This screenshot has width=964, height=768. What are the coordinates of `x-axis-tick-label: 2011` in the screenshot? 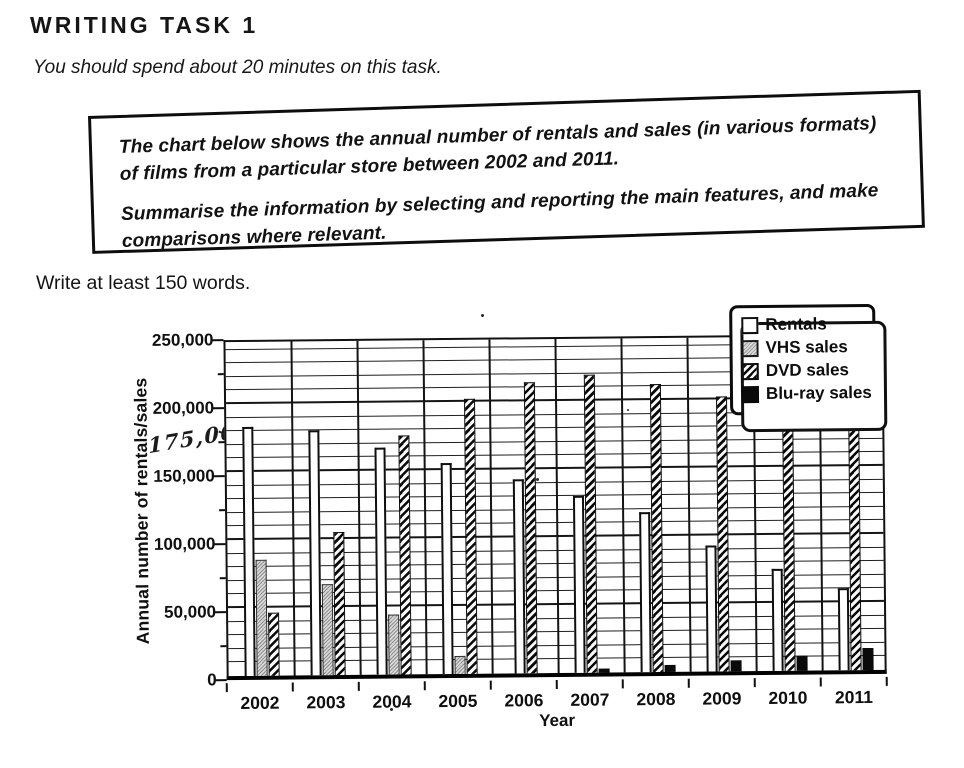 It's located at (853, 697).